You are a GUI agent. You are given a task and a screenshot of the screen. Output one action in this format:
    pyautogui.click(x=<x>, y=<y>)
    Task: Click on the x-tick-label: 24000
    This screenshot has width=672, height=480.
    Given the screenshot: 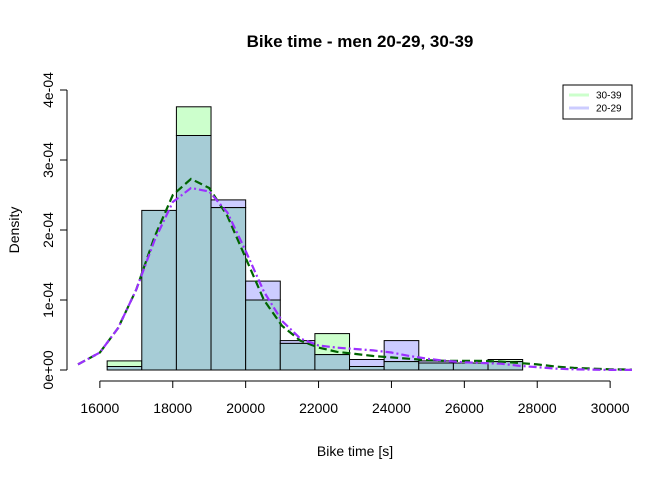 What is the action you would take?
    pyautogui.click(x=391, y=408)
    